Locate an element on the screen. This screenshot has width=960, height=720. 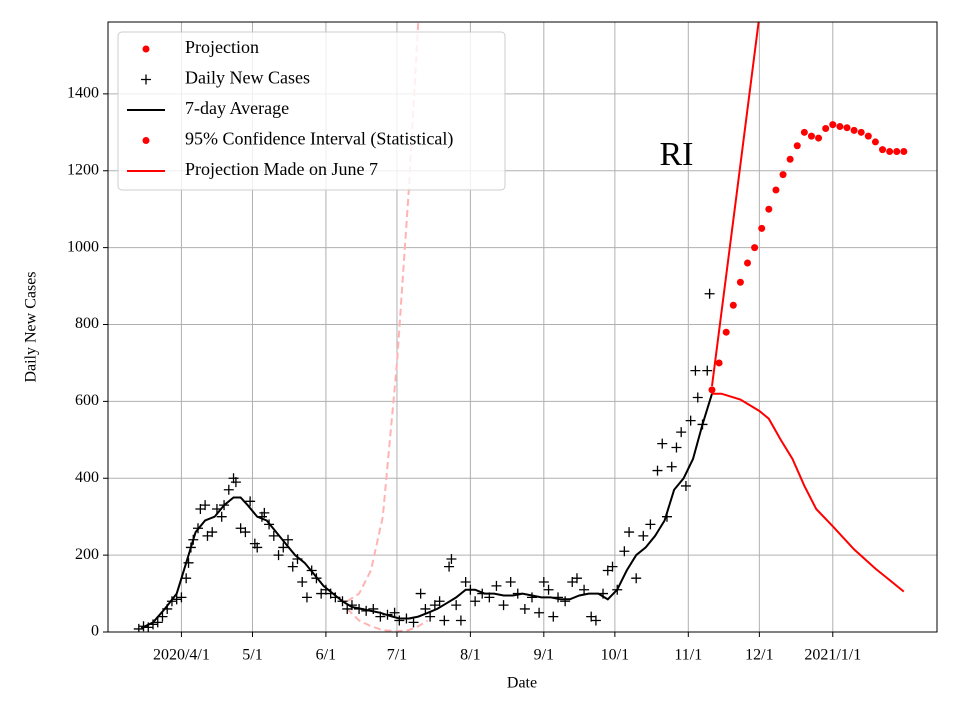
y-tick-label: 1000 is located at coordinates (83, 246).